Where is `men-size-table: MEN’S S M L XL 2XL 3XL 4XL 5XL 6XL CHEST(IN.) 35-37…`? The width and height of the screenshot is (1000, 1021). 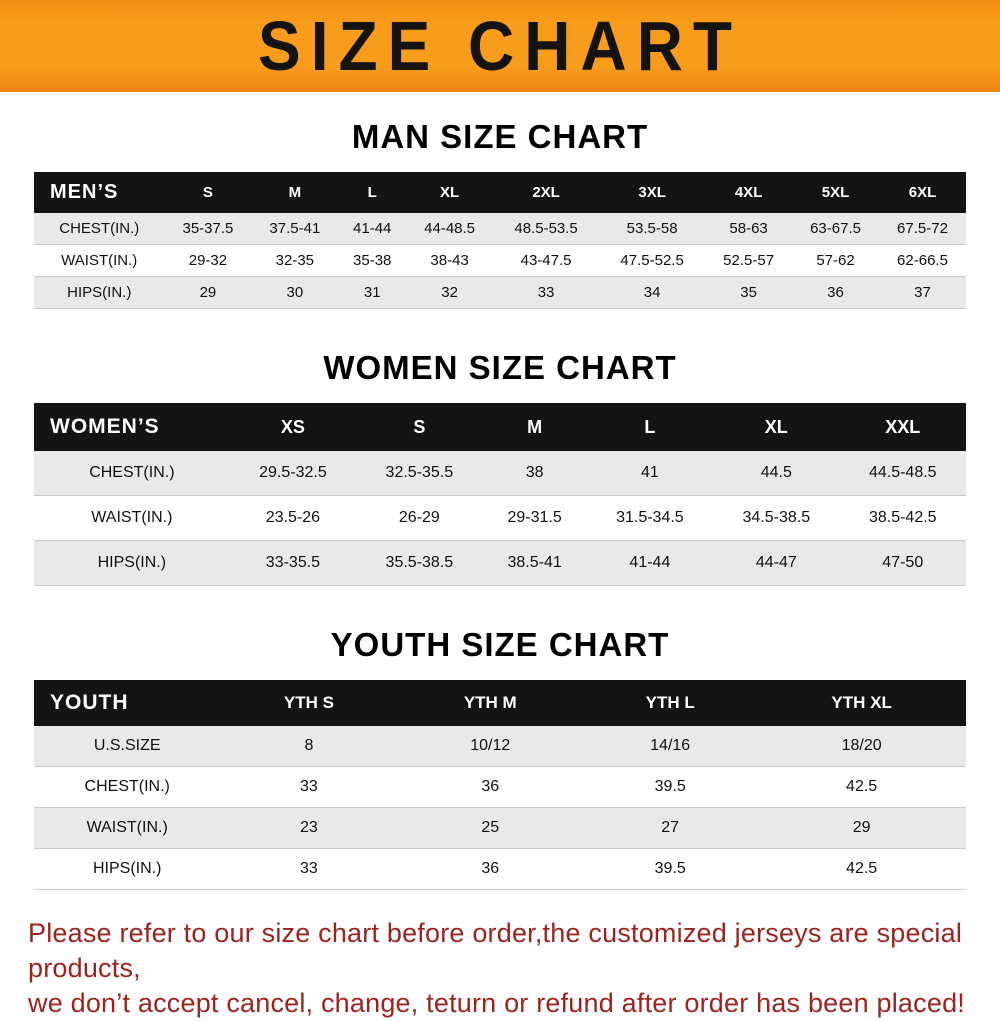 men-size-table: MEN’S S M L XL 2XL 3XL 4XL 5XL 6XL CHEST(IN.) 35-37… is located at coordinates (500, 240).